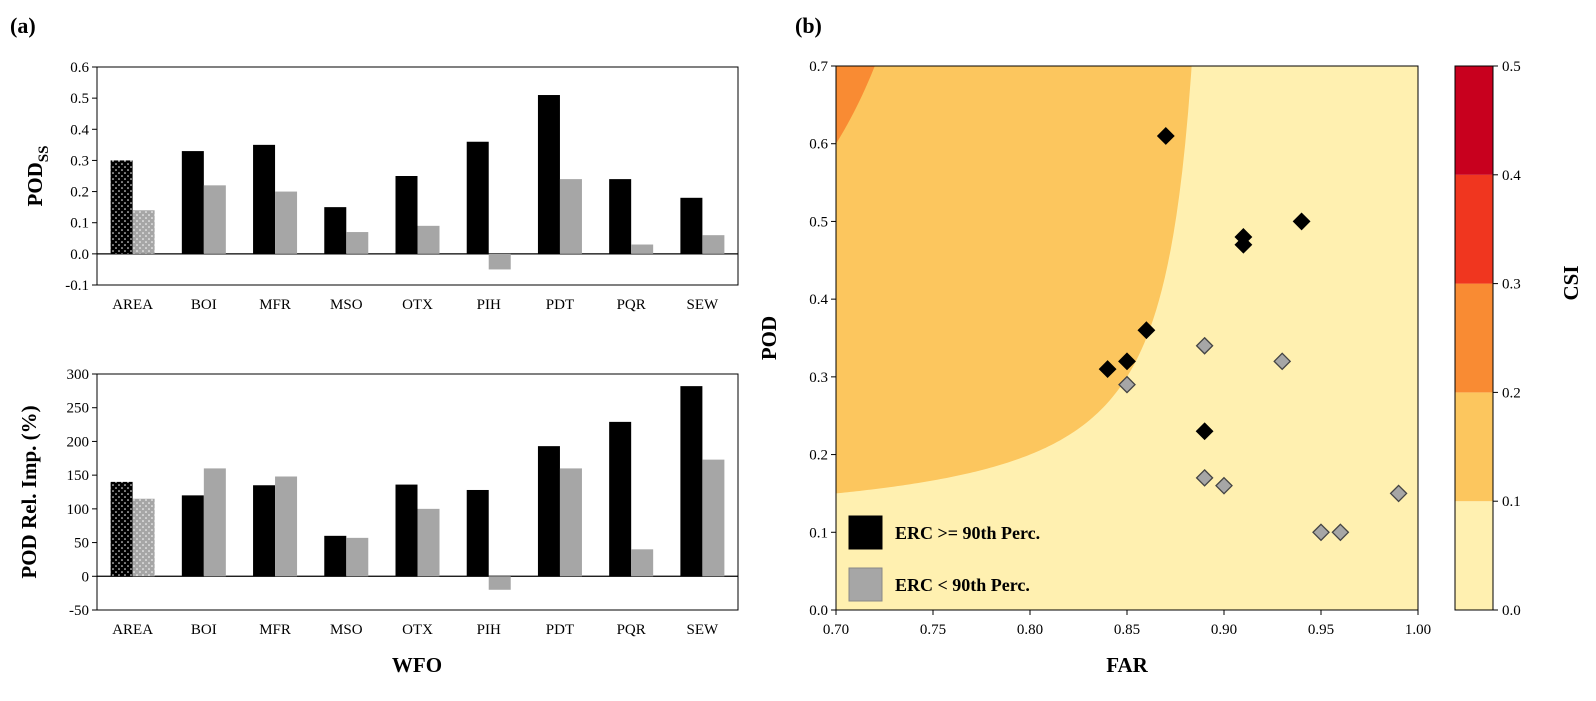 Image resolution: width=1596 pixels, height=701 pixels. Describe the element at coordinates (77, 286) in the screenshot. I see `y-tick-label: -0.1` at that location.